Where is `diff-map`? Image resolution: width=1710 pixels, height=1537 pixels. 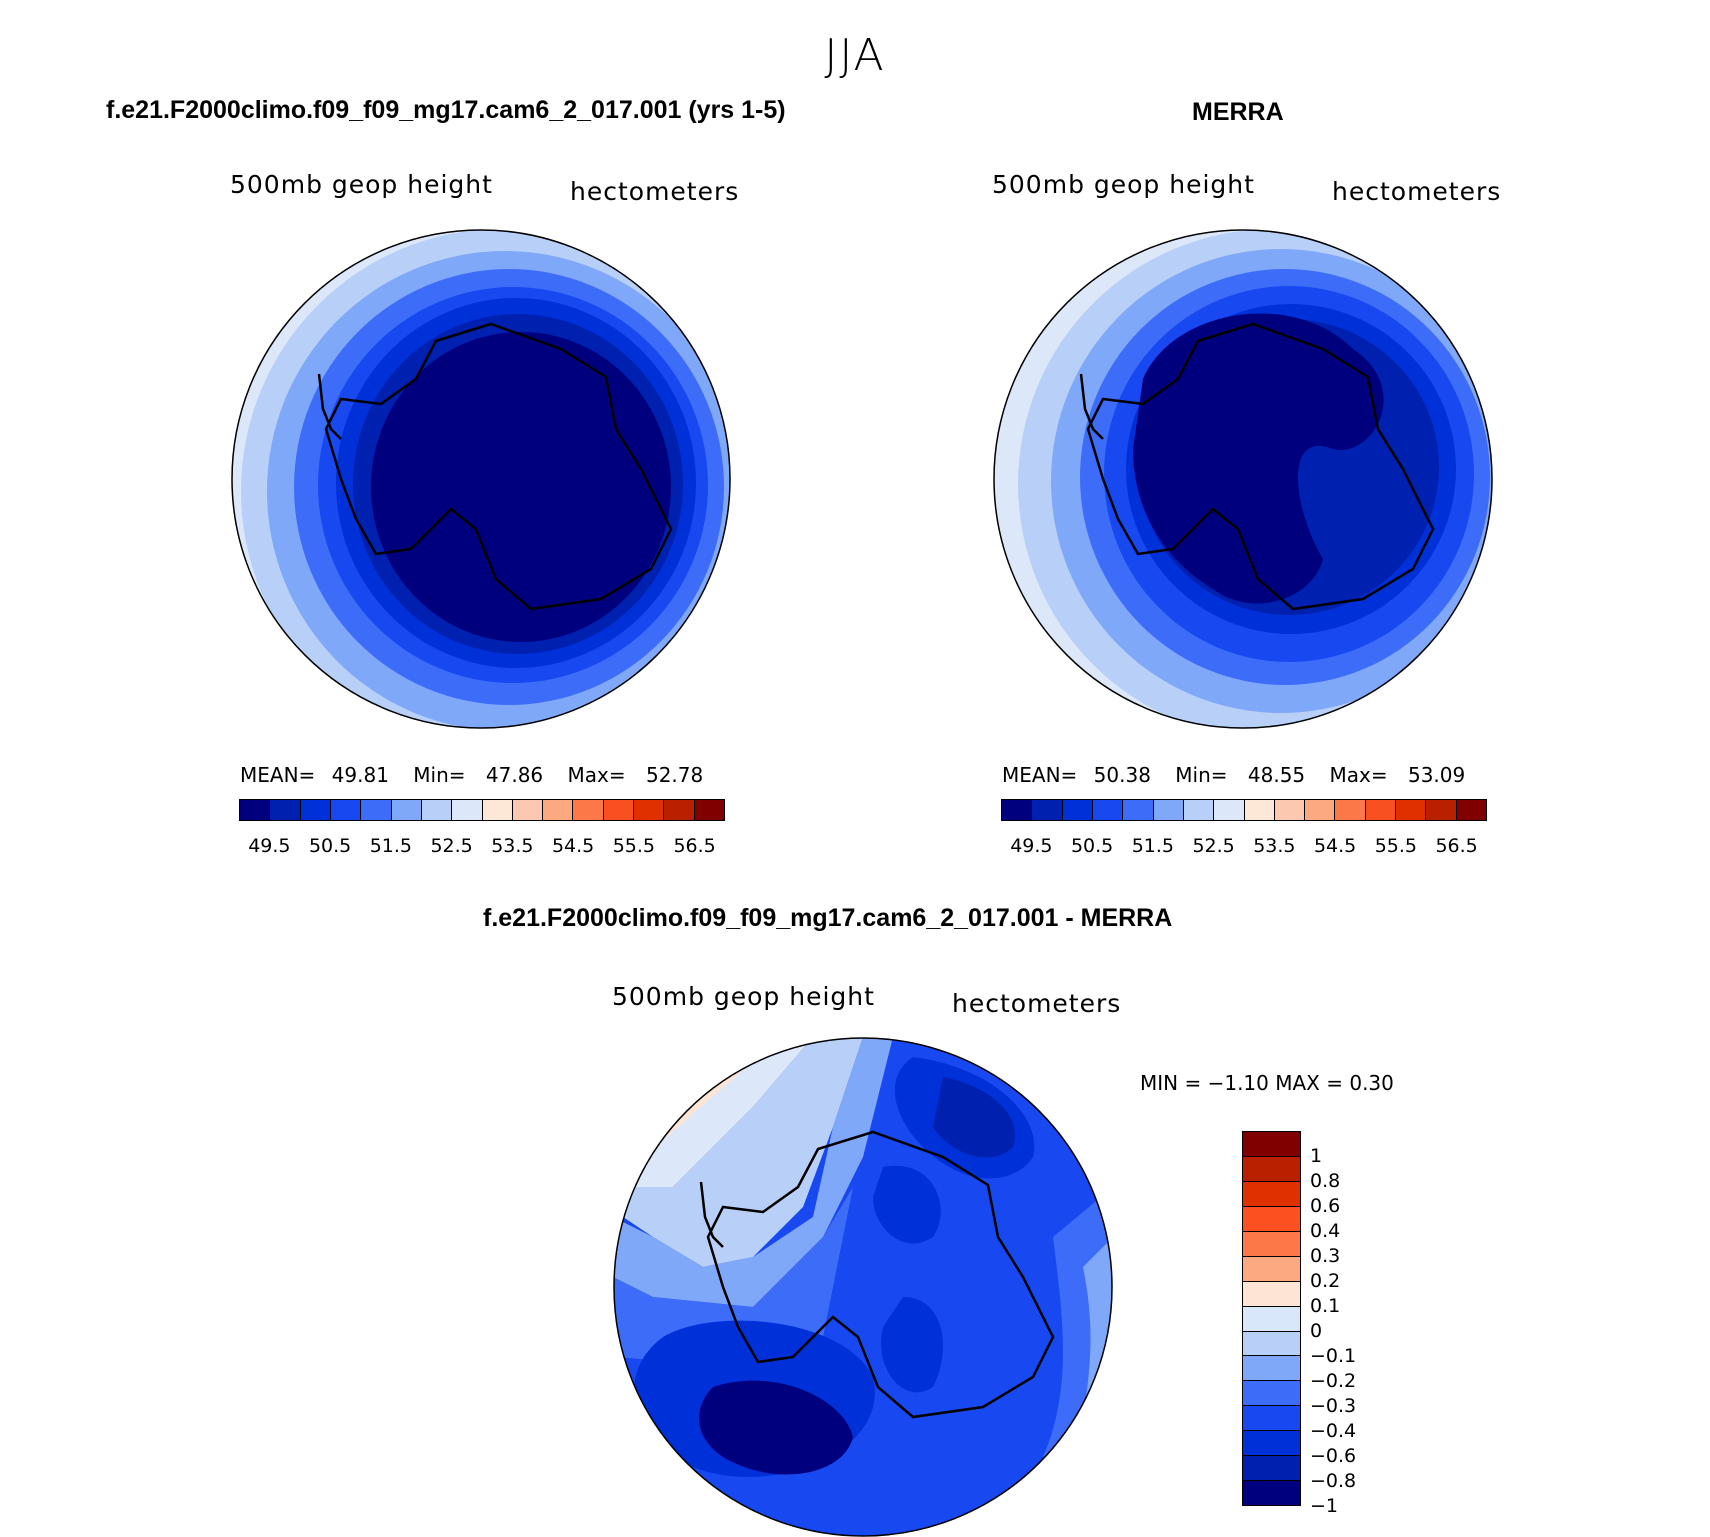 diff-map is located at coordinates (863, 1287).